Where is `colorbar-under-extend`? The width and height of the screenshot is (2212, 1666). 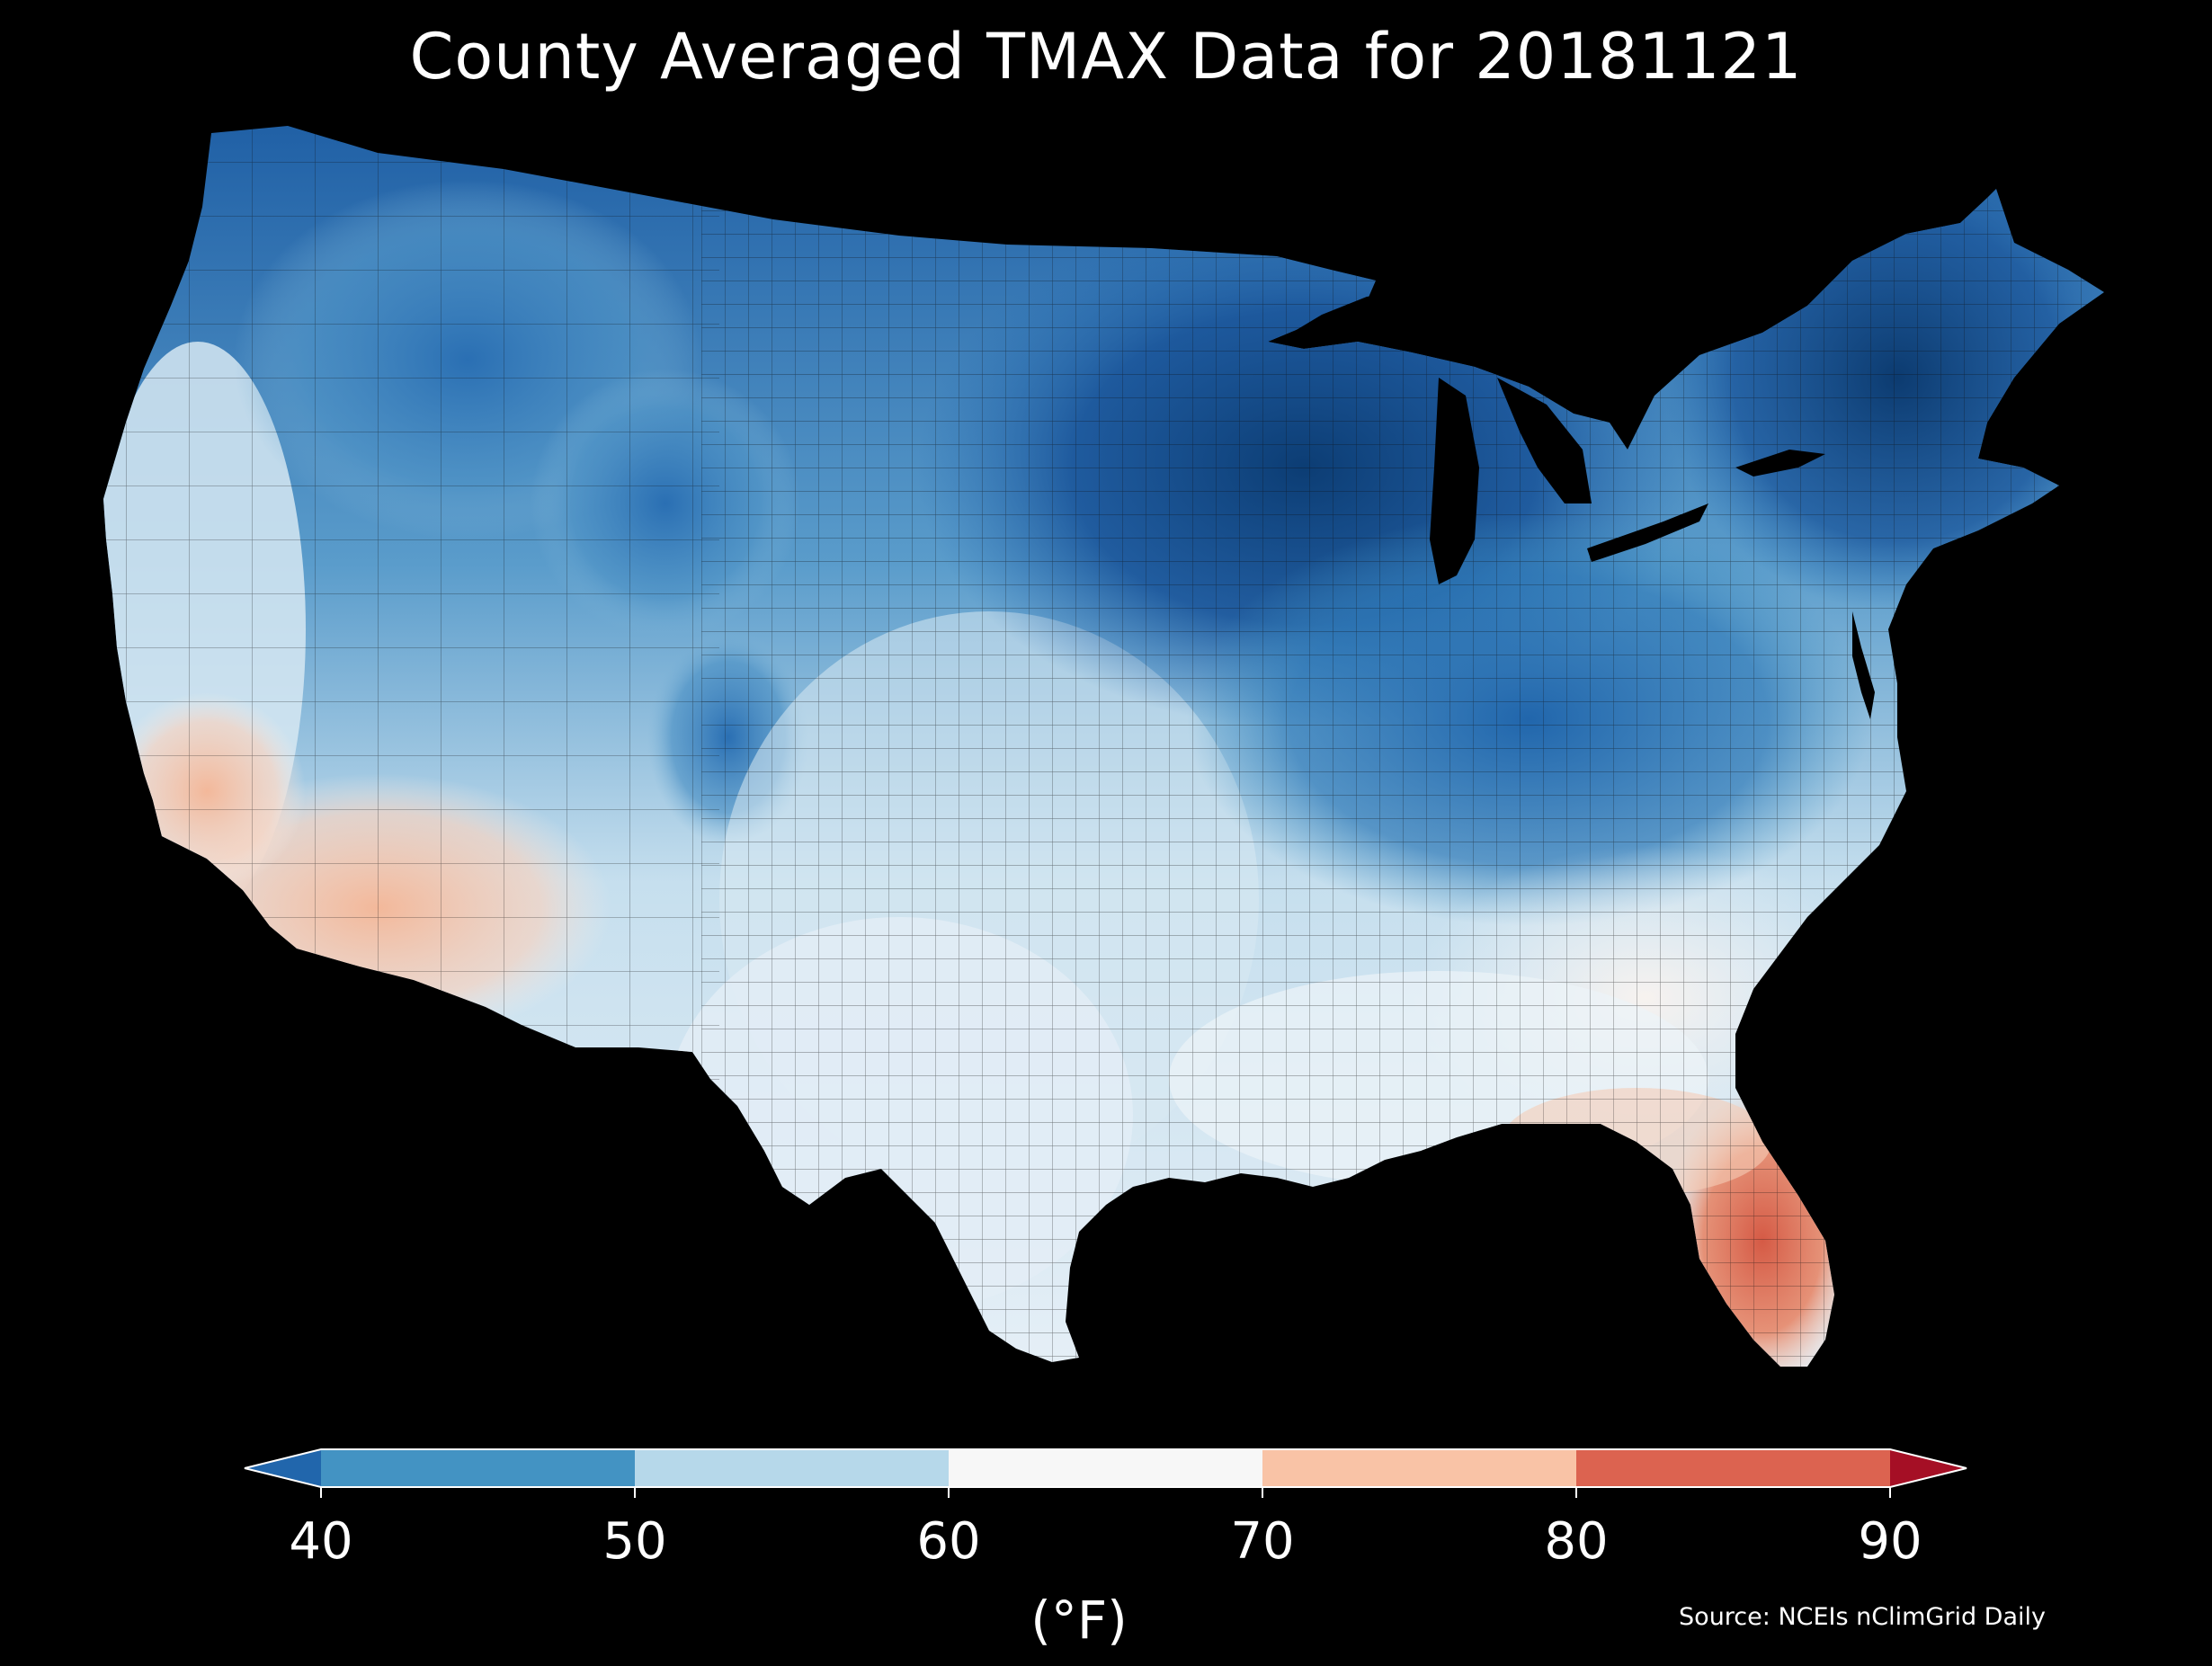 colorbar-under-extend is located at coordinates (283, 1468).